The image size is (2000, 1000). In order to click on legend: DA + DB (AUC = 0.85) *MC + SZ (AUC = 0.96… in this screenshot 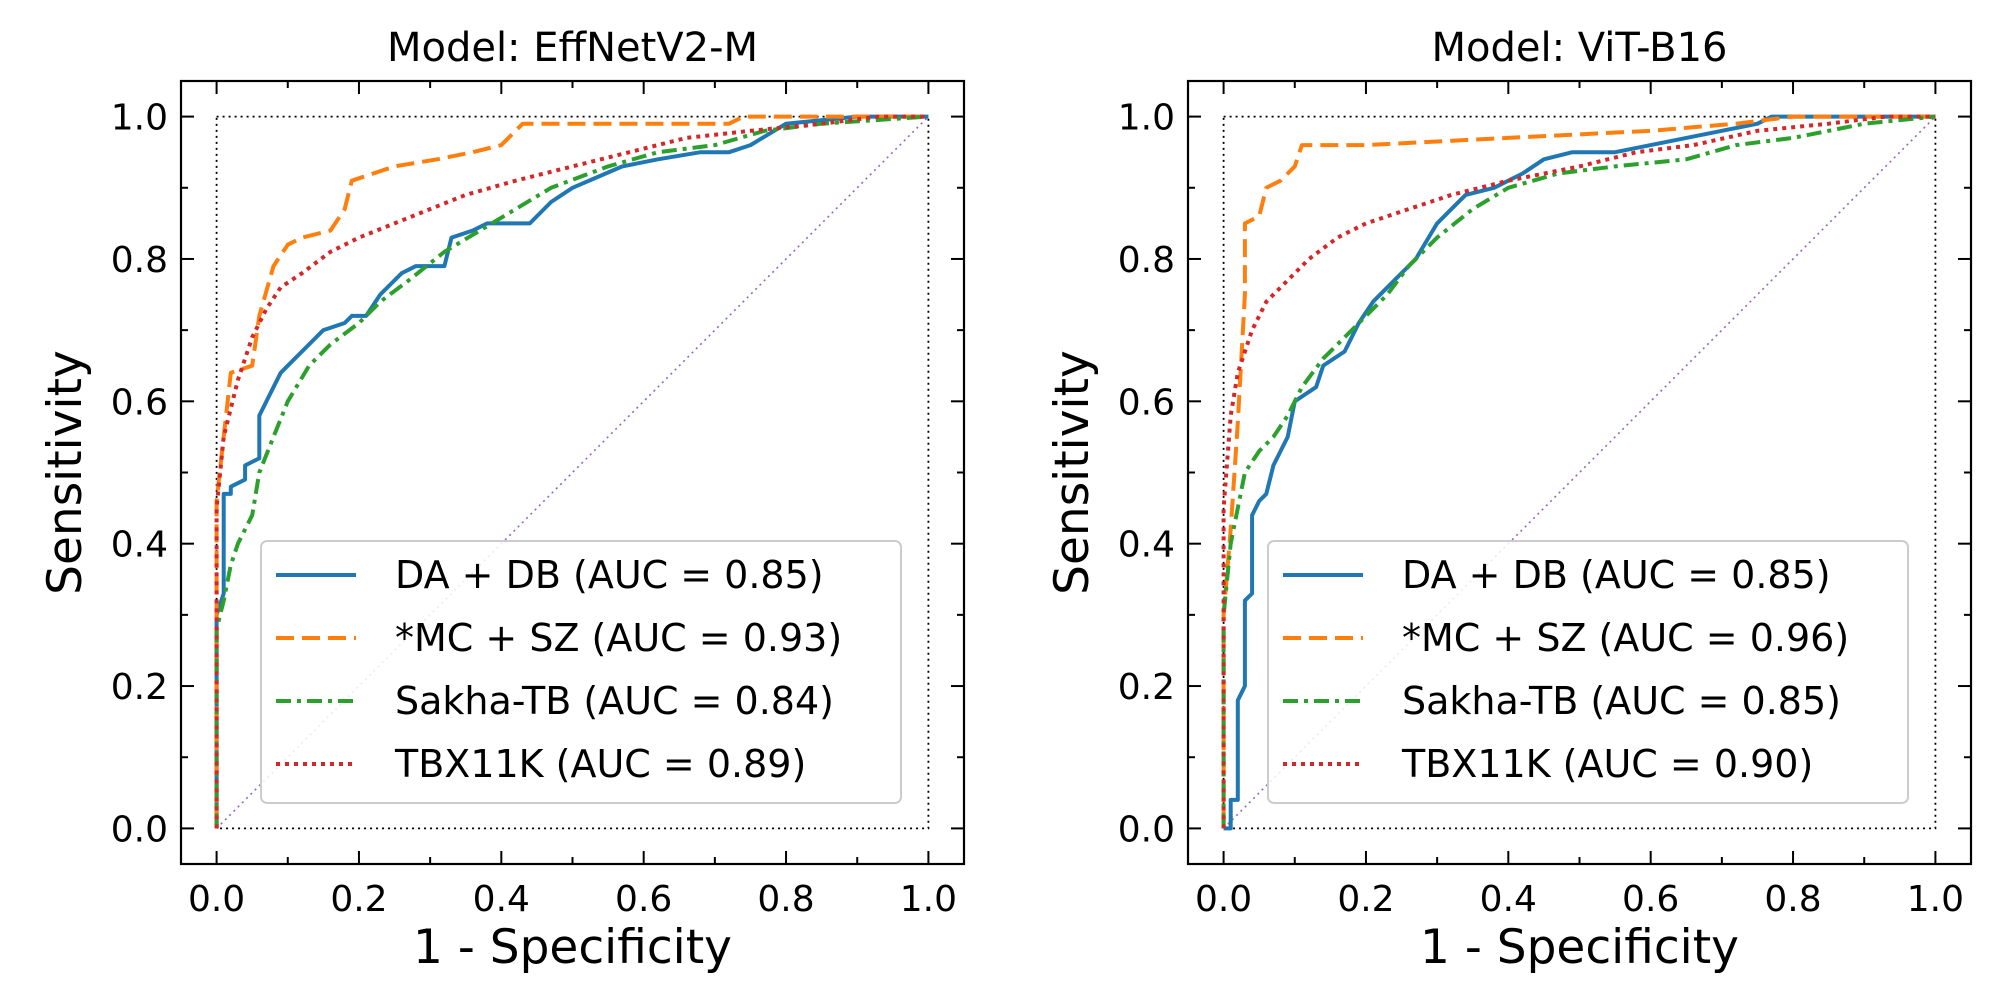, I will do `click(1588, 672)`.